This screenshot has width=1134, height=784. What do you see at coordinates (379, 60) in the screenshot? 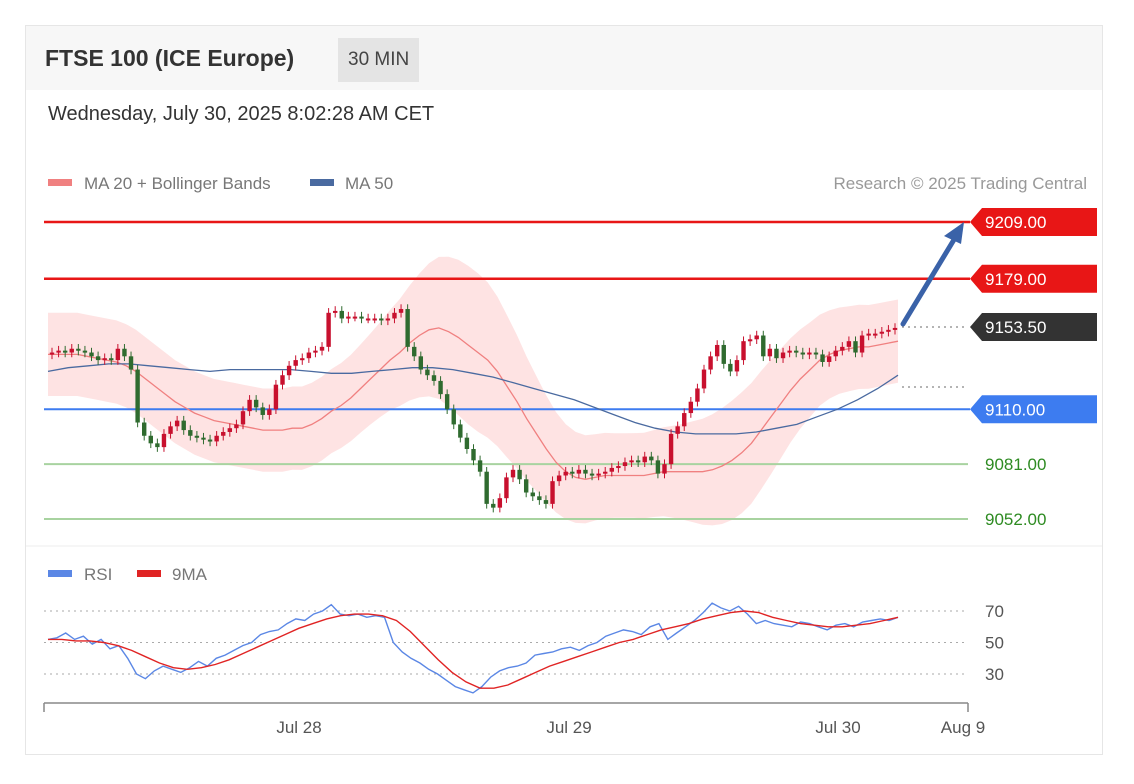
I see `timeframe-badge: 30 MIN` at bounding box center [379, 60].